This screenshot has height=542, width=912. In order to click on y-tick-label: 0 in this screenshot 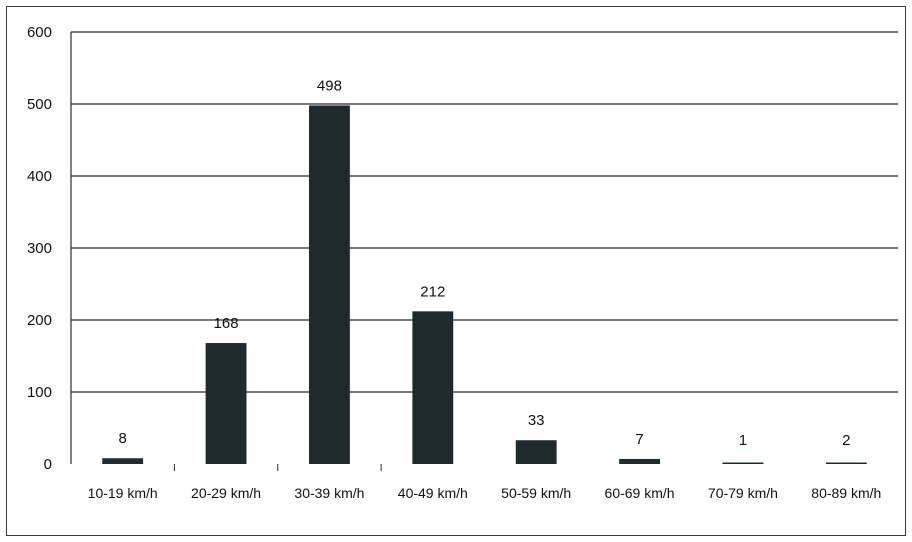, I will do `click(48, 464)`.